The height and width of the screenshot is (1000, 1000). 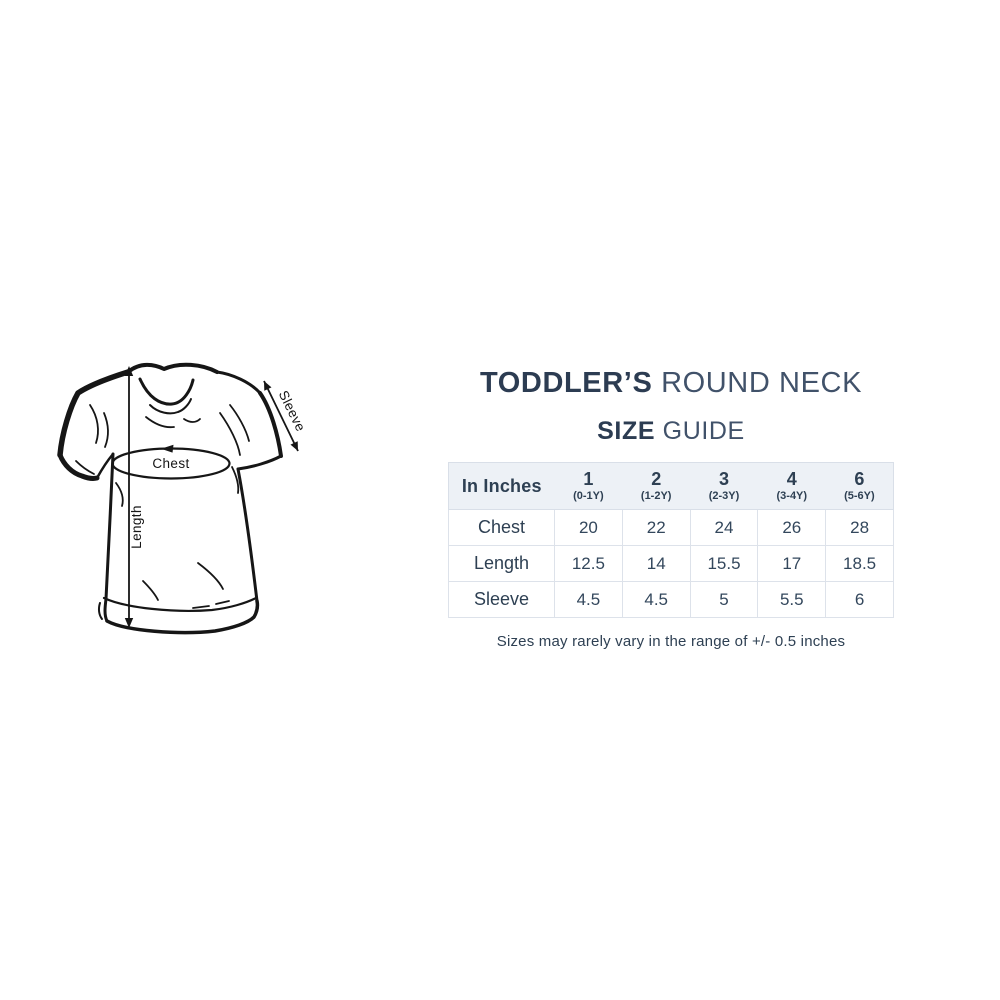 I want to click on table-cell: 6, so click(x=859, y=599).